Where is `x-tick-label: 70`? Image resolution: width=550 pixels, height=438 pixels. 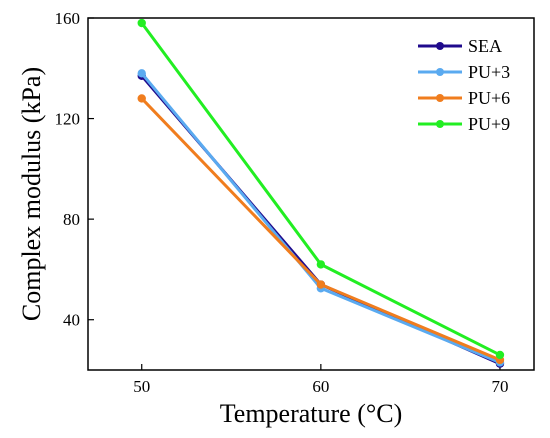 x-tick-label: 70 is located at coordinates (499, 386).